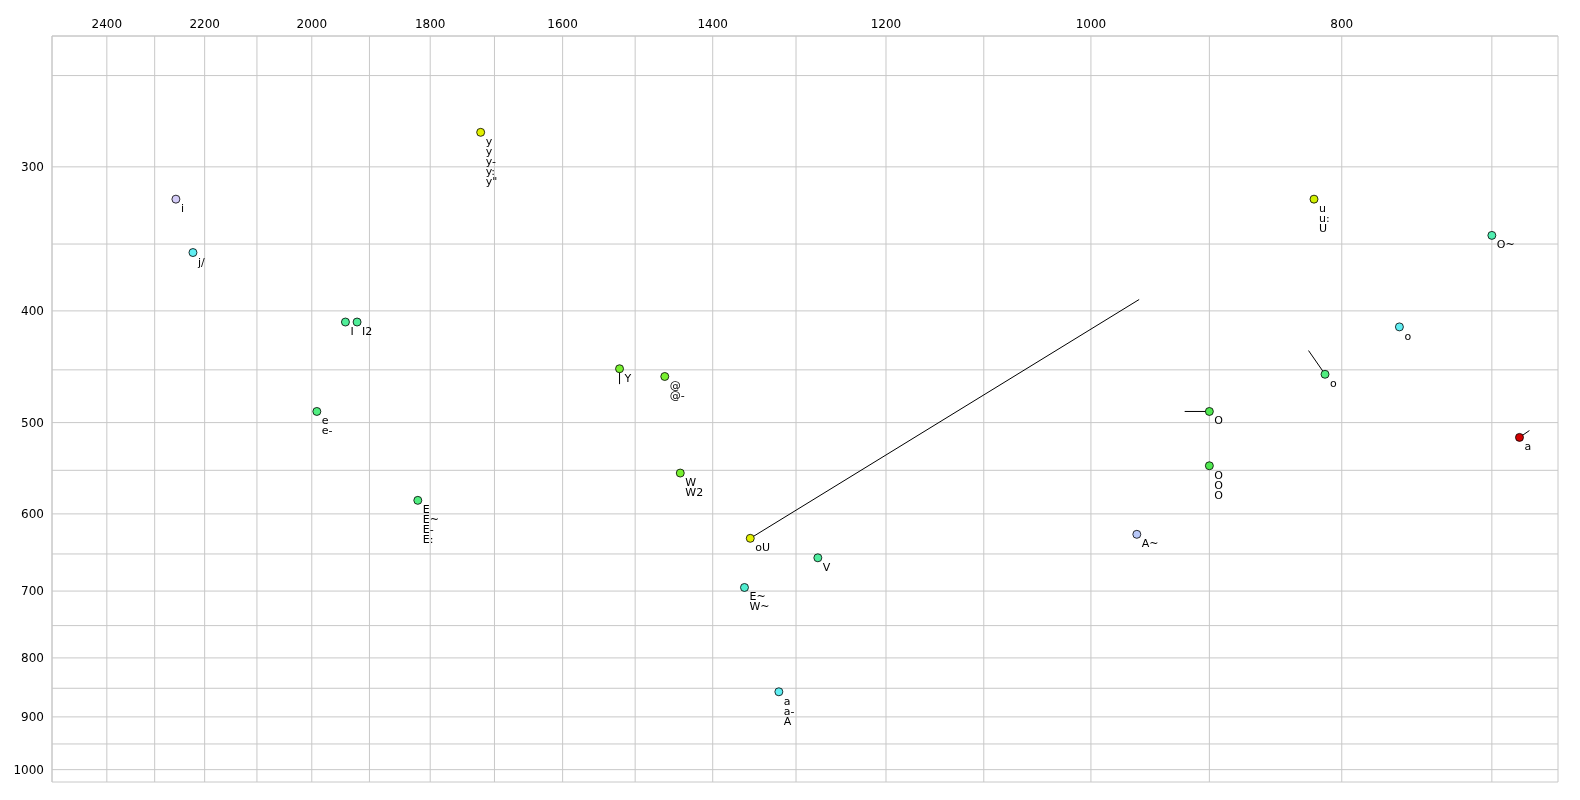  What do you see at coordinates (789, 711) in the screenshot?
I see `annotation: a a- A` at bounding box center [789, 711].